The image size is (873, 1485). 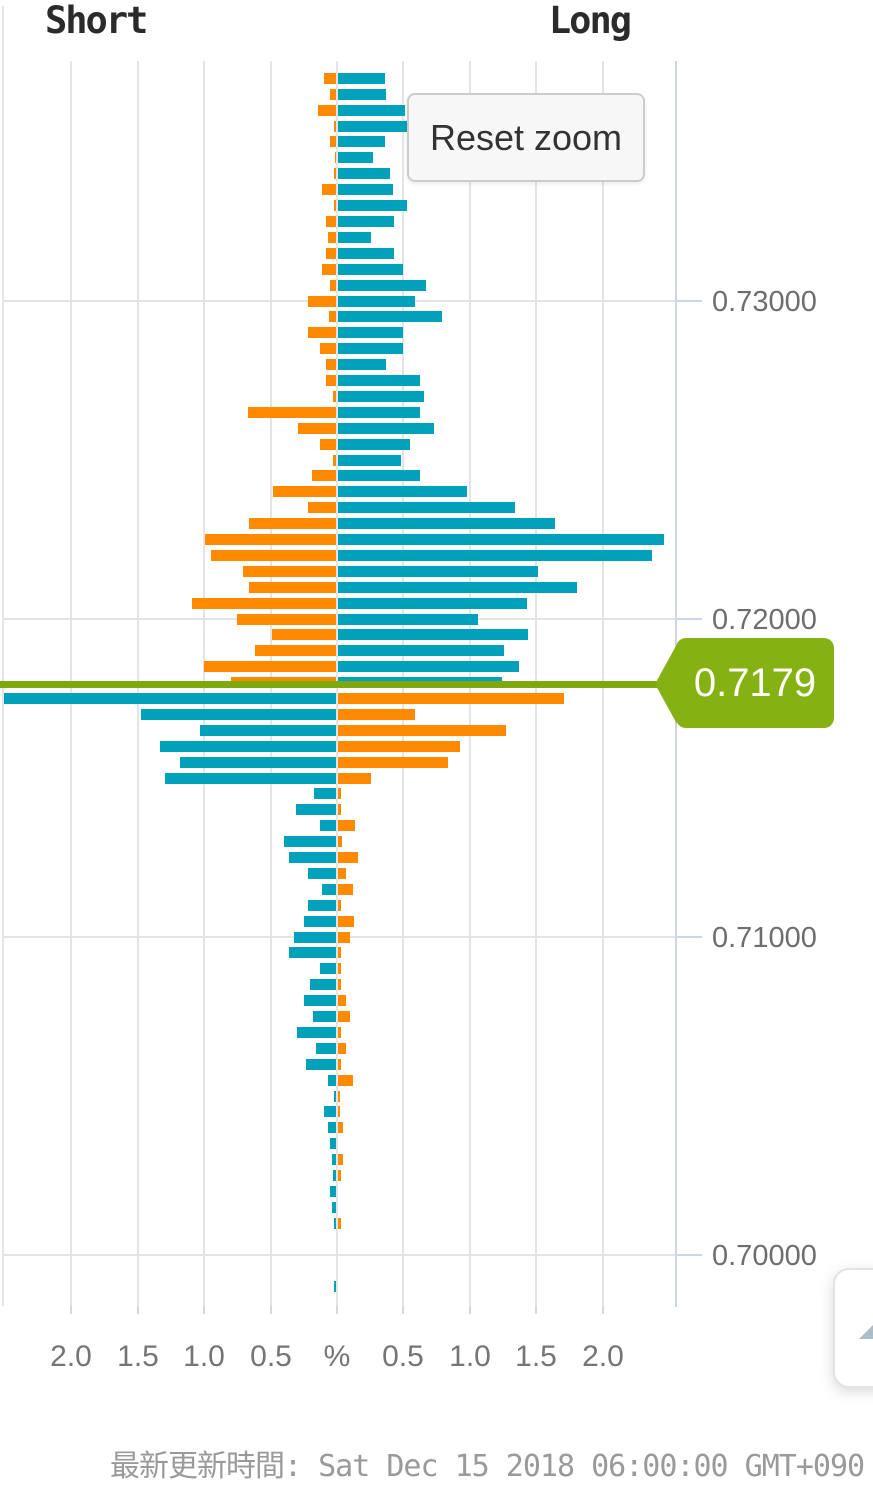 What do you see at coordinates (853, 1328) in the screenshot?
I see `snapshot-card` at bounding box center [853, 1328].